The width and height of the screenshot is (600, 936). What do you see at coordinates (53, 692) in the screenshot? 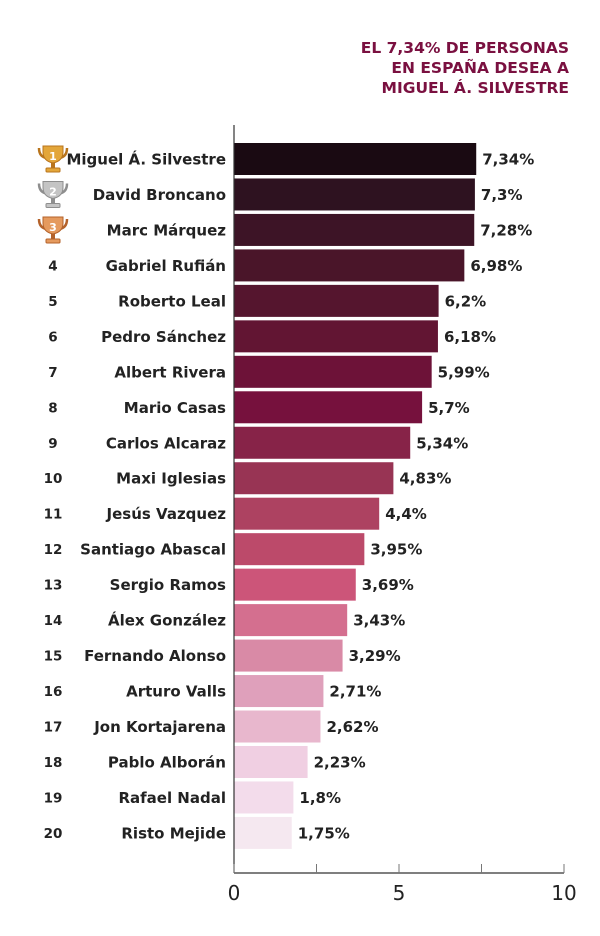
I see `rank-label: 16` at bounding box center [53, 692].